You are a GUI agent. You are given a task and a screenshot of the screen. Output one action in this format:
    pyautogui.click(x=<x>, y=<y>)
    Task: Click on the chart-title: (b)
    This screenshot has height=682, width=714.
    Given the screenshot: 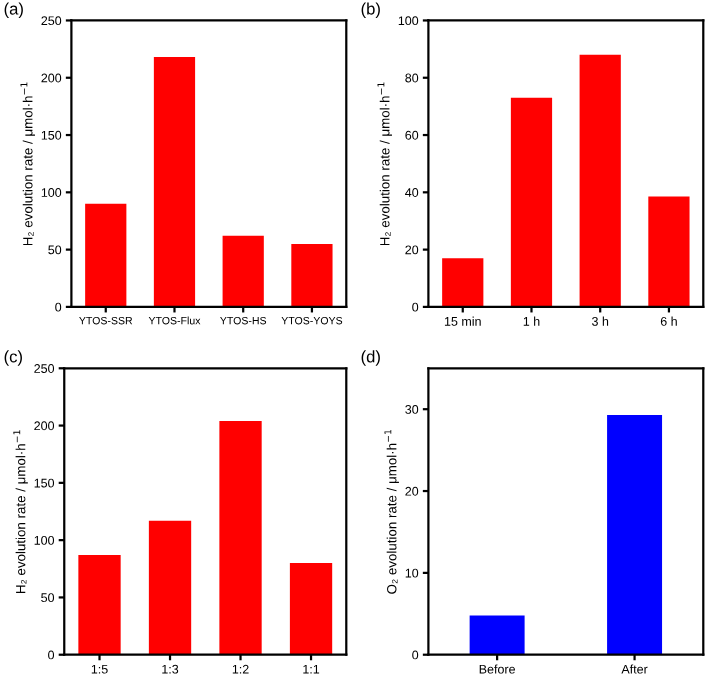 What is the action you would take?
    pyautogui.click(x=370, y=10)
    